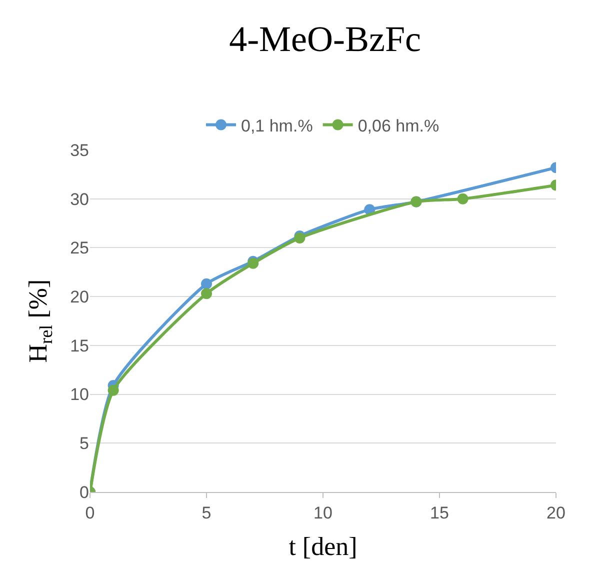 The width and height of the screenshot is (591, 572). I want to click on y-tick-label: 10, so click(79, 394).